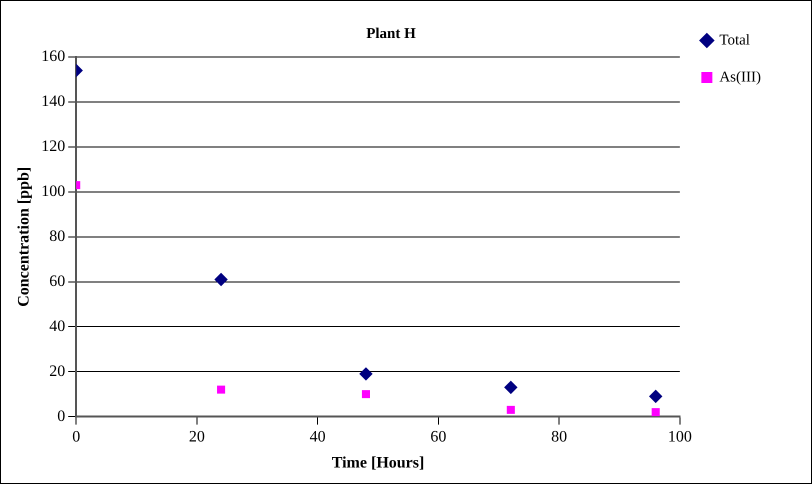 This screenshot has height=484, width=812. Describe the element at coordinates (57, 281) in the screenshot. I see `y-tick-label: 60` at that location.